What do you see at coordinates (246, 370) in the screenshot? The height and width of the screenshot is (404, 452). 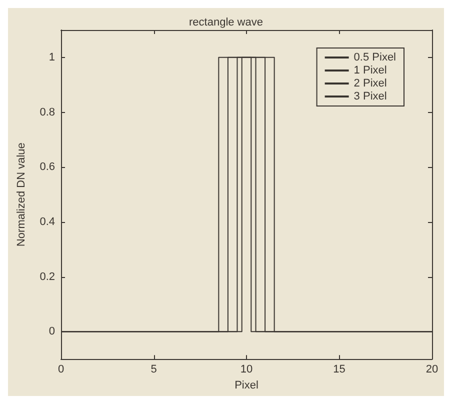 I see `x-tick-label: 10` at bounding box center [246, 370].